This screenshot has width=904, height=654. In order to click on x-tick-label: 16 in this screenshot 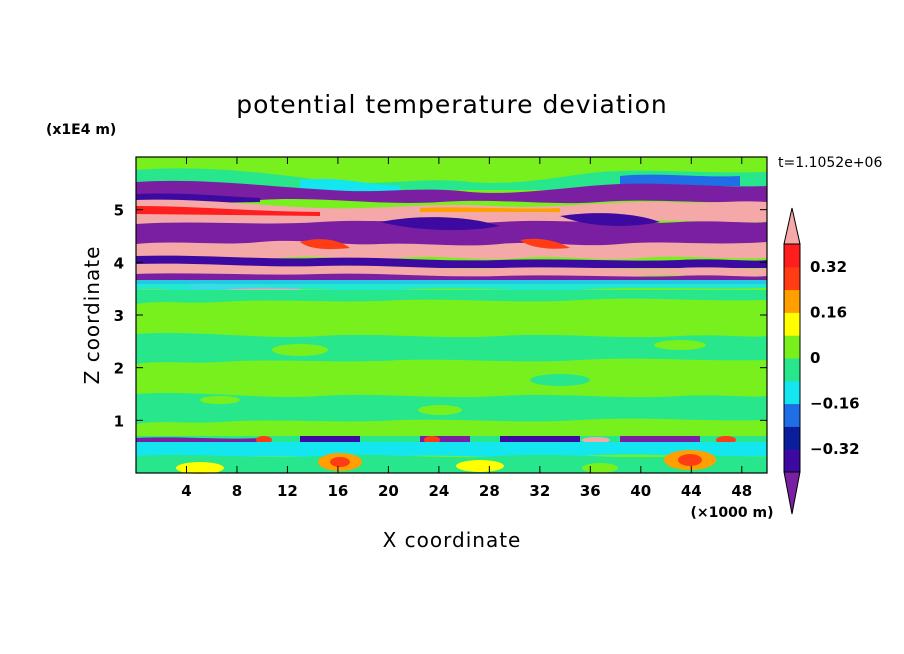, I will do `click(337, 491)`.